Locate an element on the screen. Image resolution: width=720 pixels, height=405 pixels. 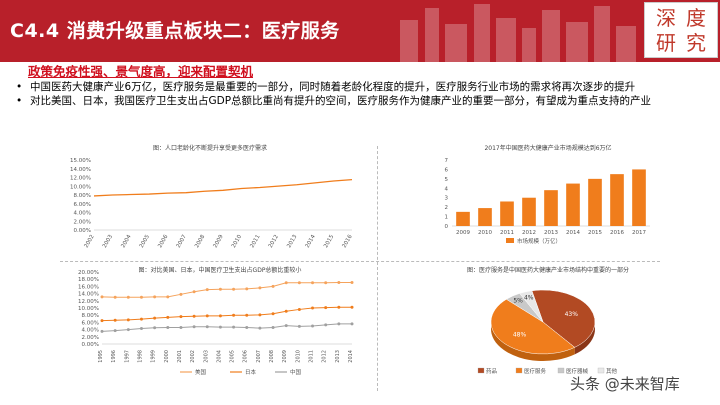
pie-slice is located at coordinates (563, 318).